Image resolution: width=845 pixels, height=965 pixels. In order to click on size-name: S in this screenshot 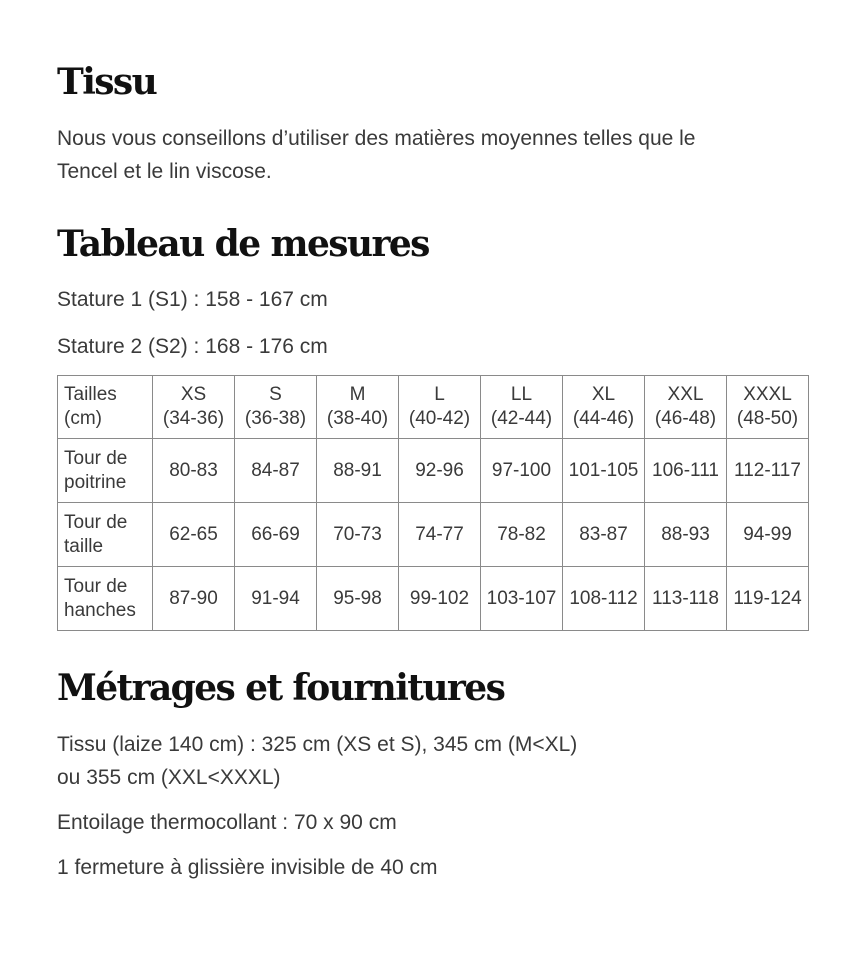, I will do `click(275, 394)`.